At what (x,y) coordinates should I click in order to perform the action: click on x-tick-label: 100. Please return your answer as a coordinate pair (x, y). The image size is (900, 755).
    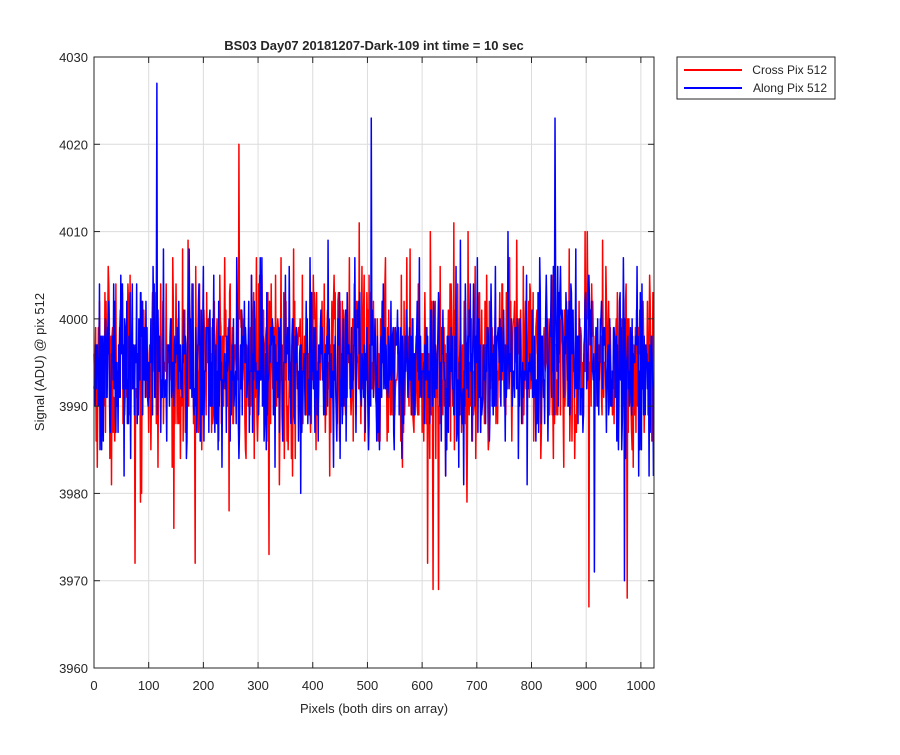
    Looking at the image, I should click on (149, 685).